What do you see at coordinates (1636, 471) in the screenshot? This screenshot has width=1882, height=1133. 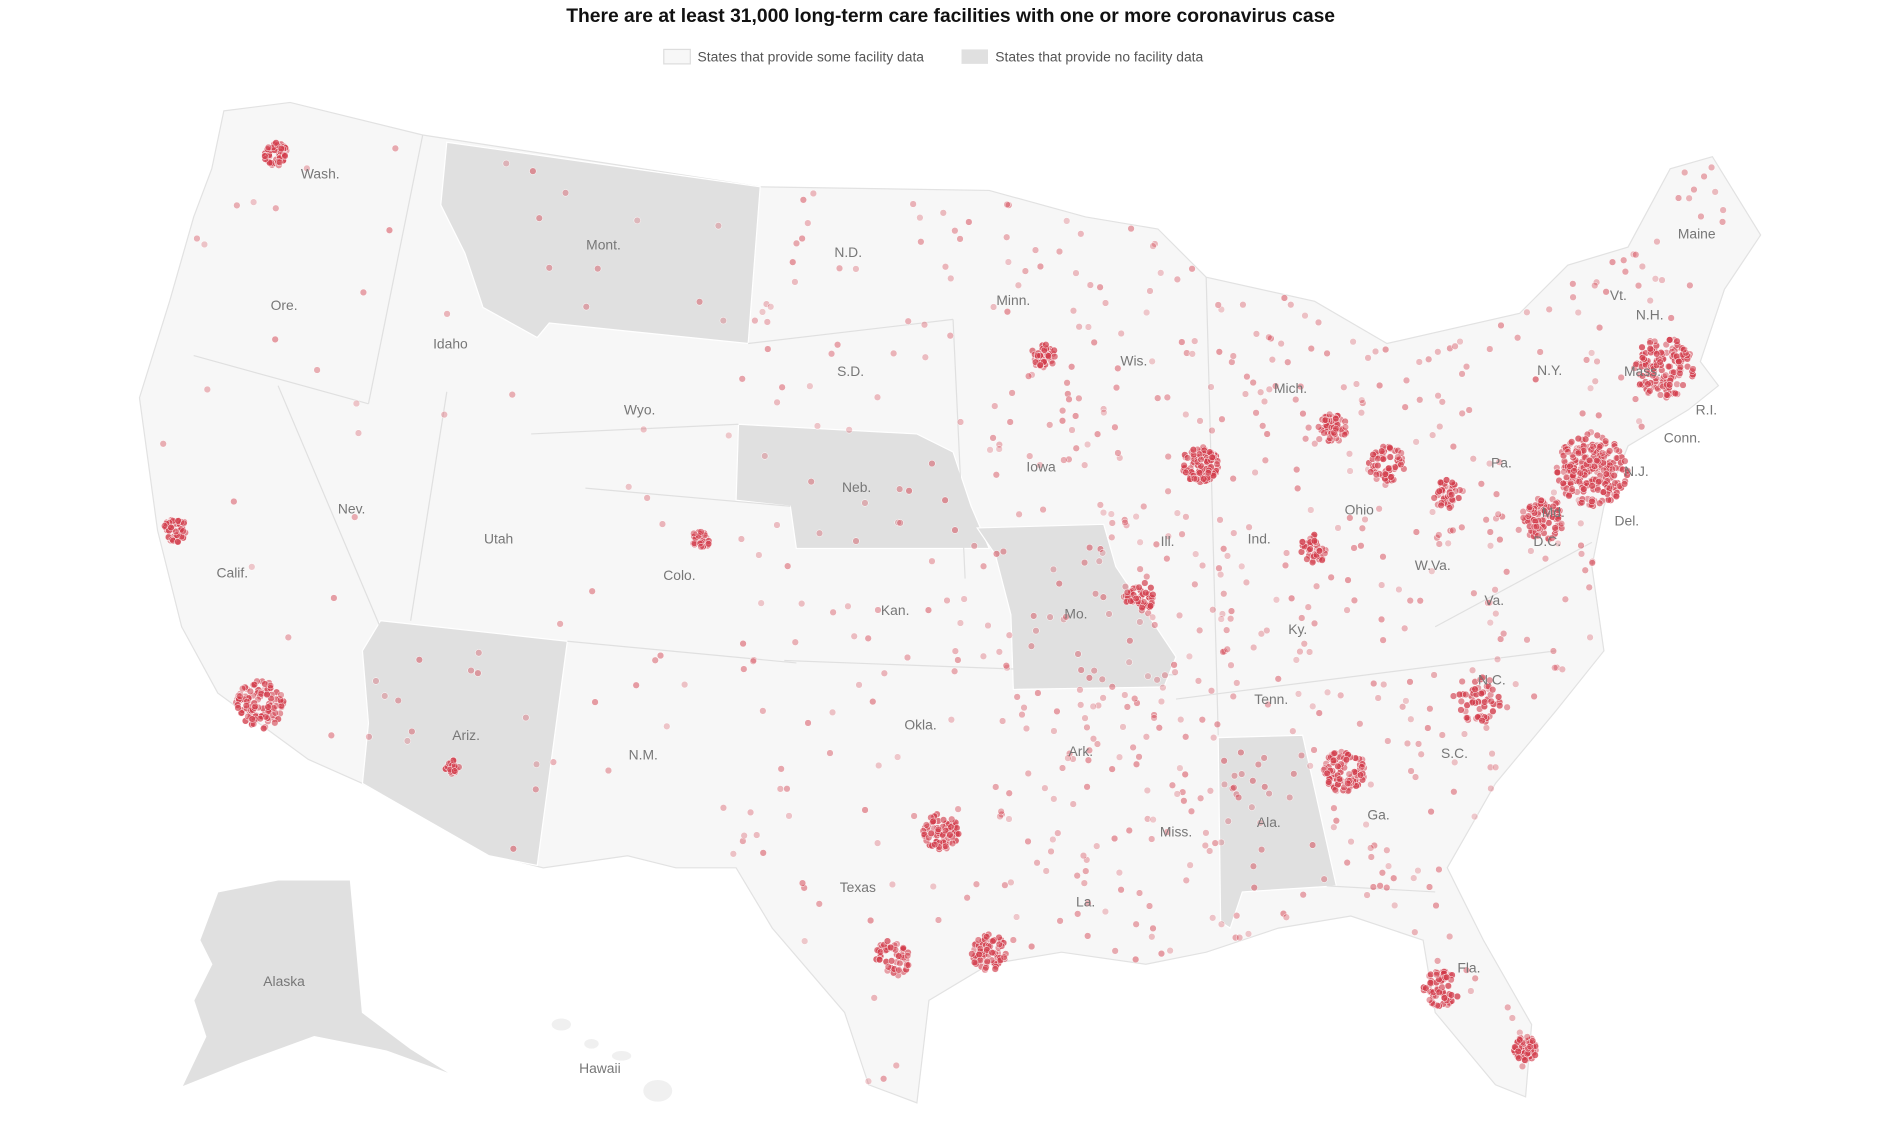 I see `state-label: N.J.` at bounding box center [1636, 471].